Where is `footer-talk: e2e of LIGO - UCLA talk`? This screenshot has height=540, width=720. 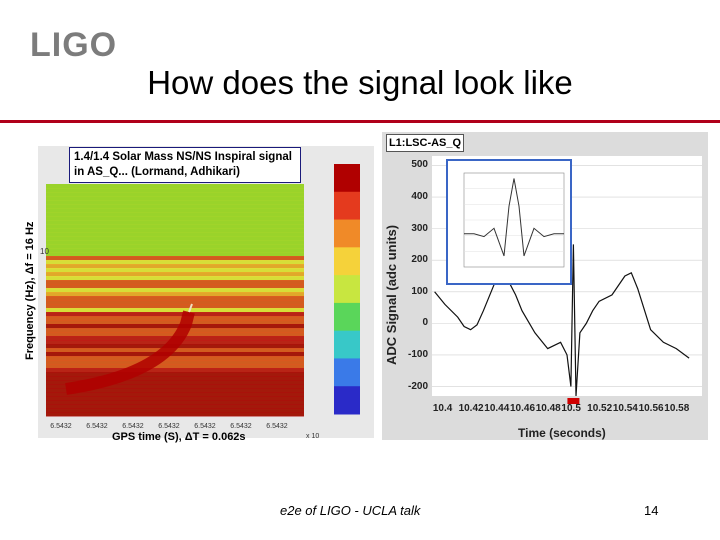 footer-talk: e2e of LIGO - UCLA talk is located at coordinates (350, 510).